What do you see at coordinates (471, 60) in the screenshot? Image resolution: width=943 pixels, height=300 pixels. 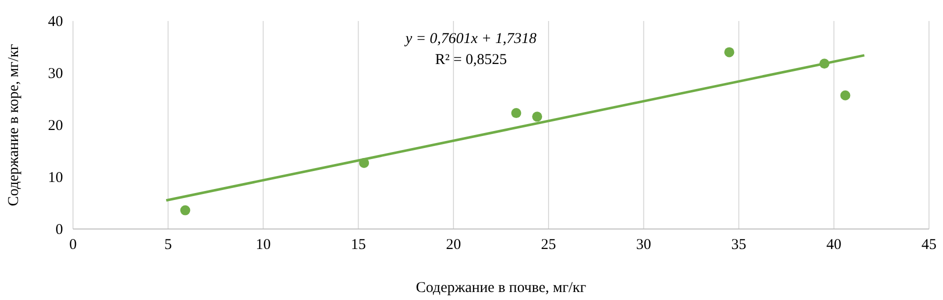 I see `annotation: R² = 0,8525` at bounding box center [471, 60].